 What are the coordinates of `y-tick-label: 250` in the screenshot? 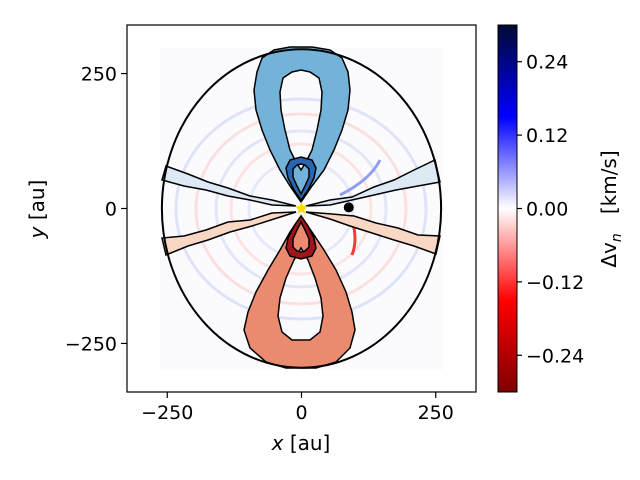 It's located at (99, 75).